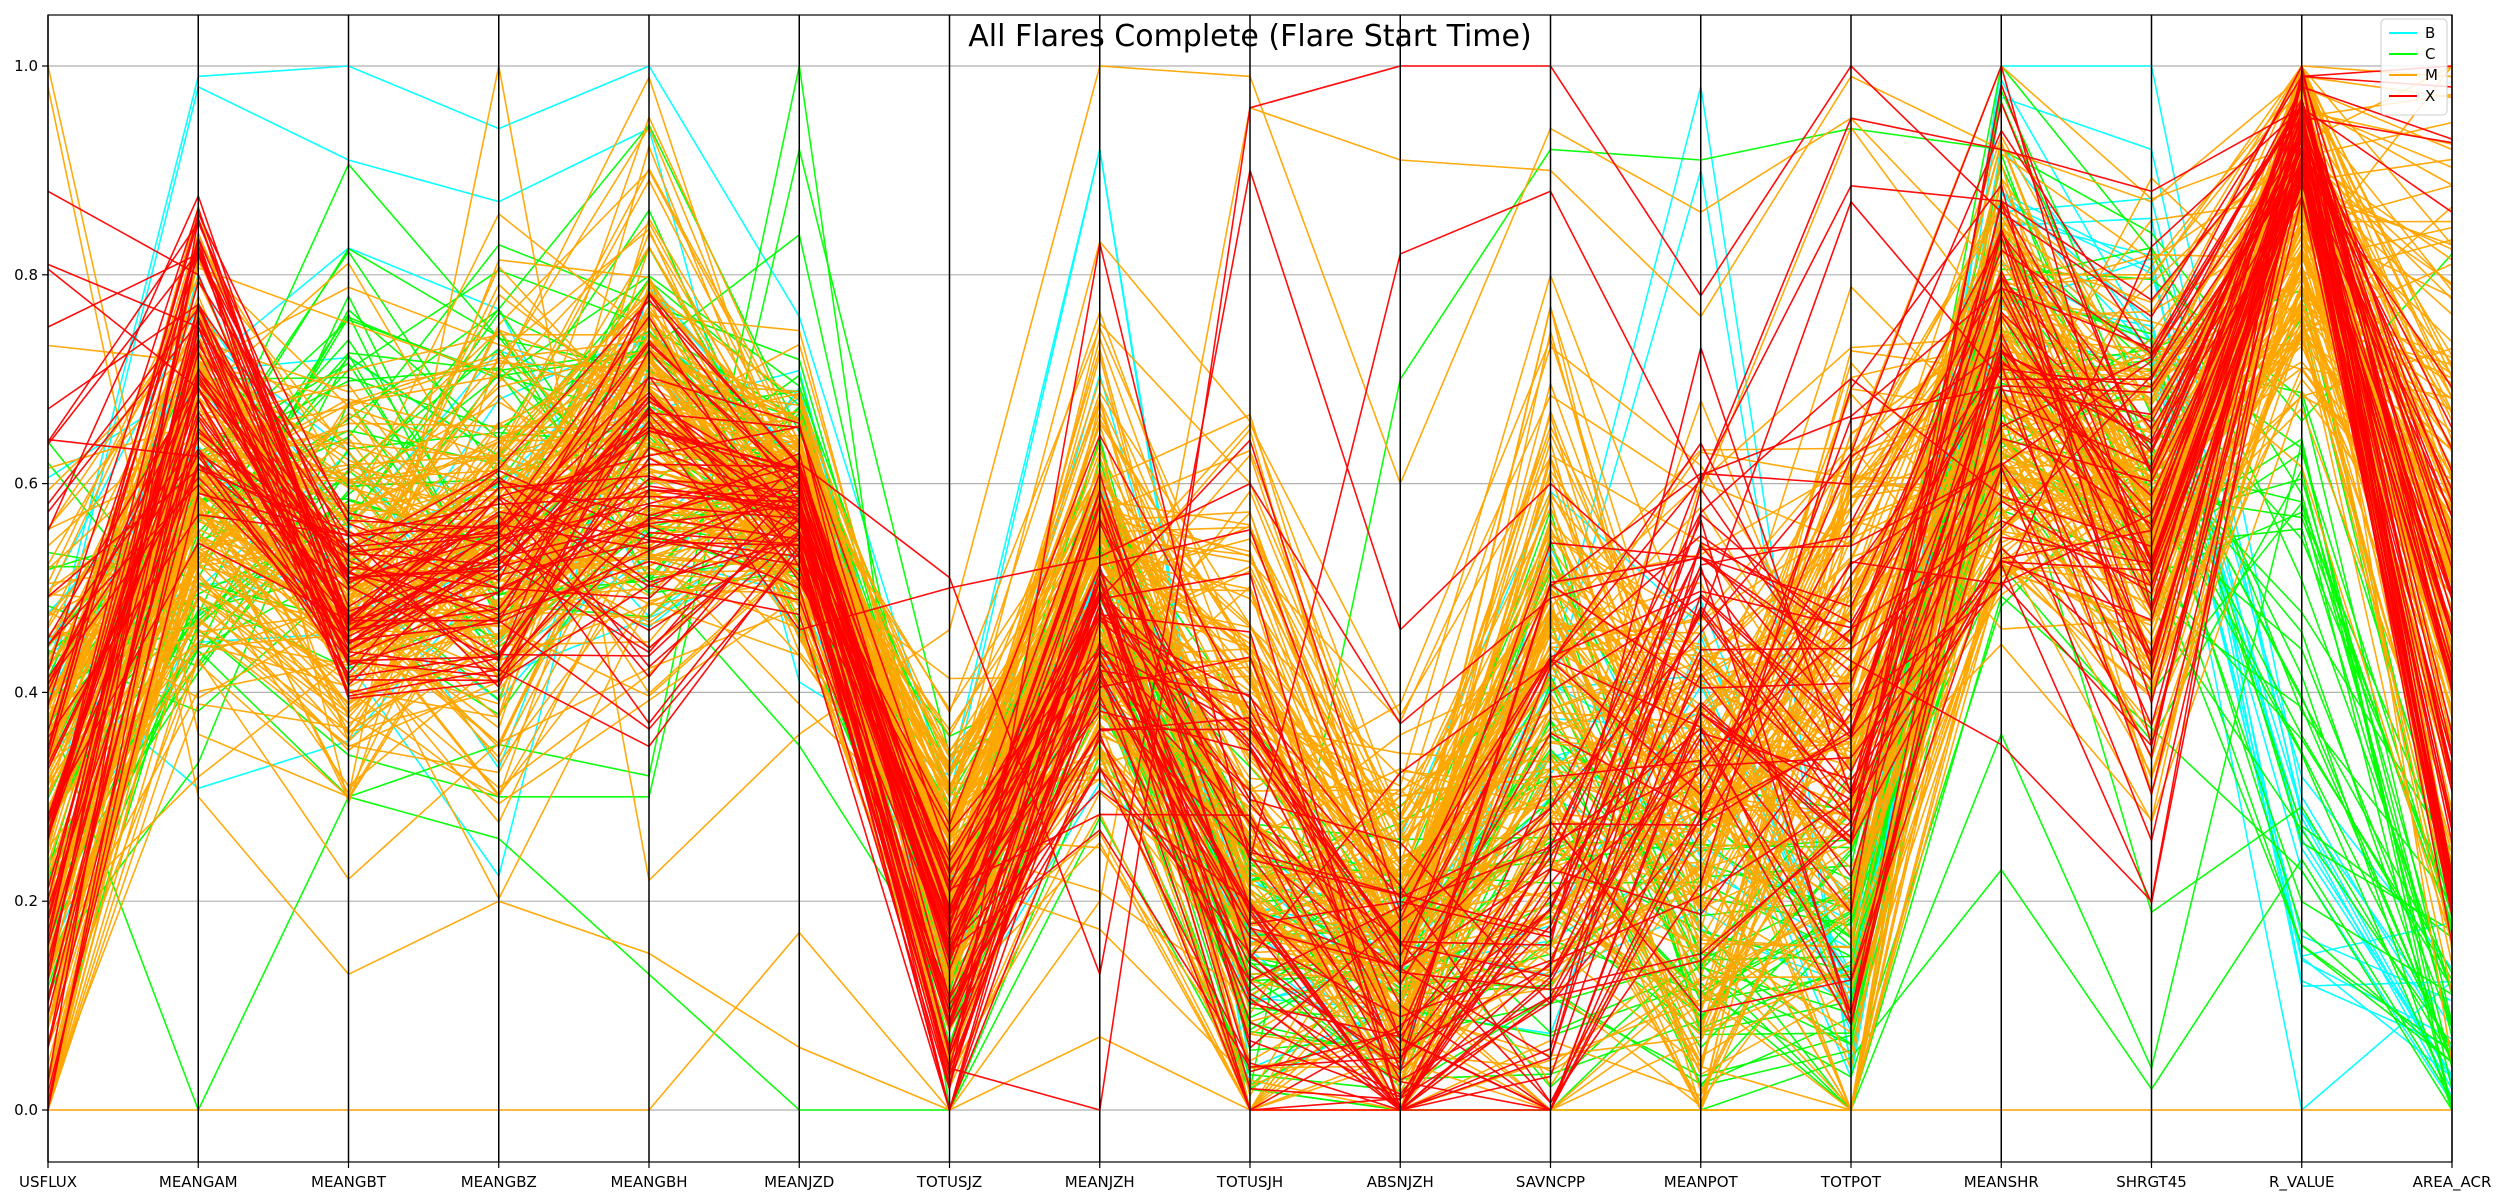  Describe the element at coordinates (2151, 1182) in the screenshot. I see `x-axis-label: SHRGT45` at that location.